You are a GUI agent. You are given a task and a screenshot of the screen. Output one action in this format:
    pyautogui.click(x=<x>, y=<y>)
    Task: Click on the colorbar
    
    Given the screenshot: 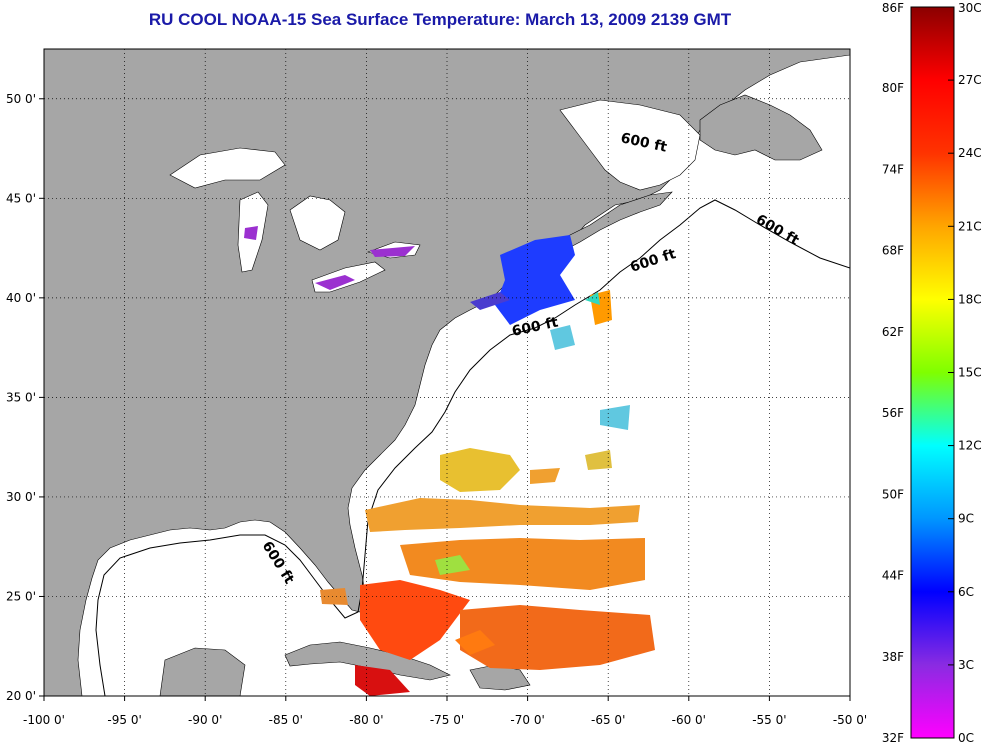 What is the action you would take?
    pyautogui.click(x=932, y=372)
    